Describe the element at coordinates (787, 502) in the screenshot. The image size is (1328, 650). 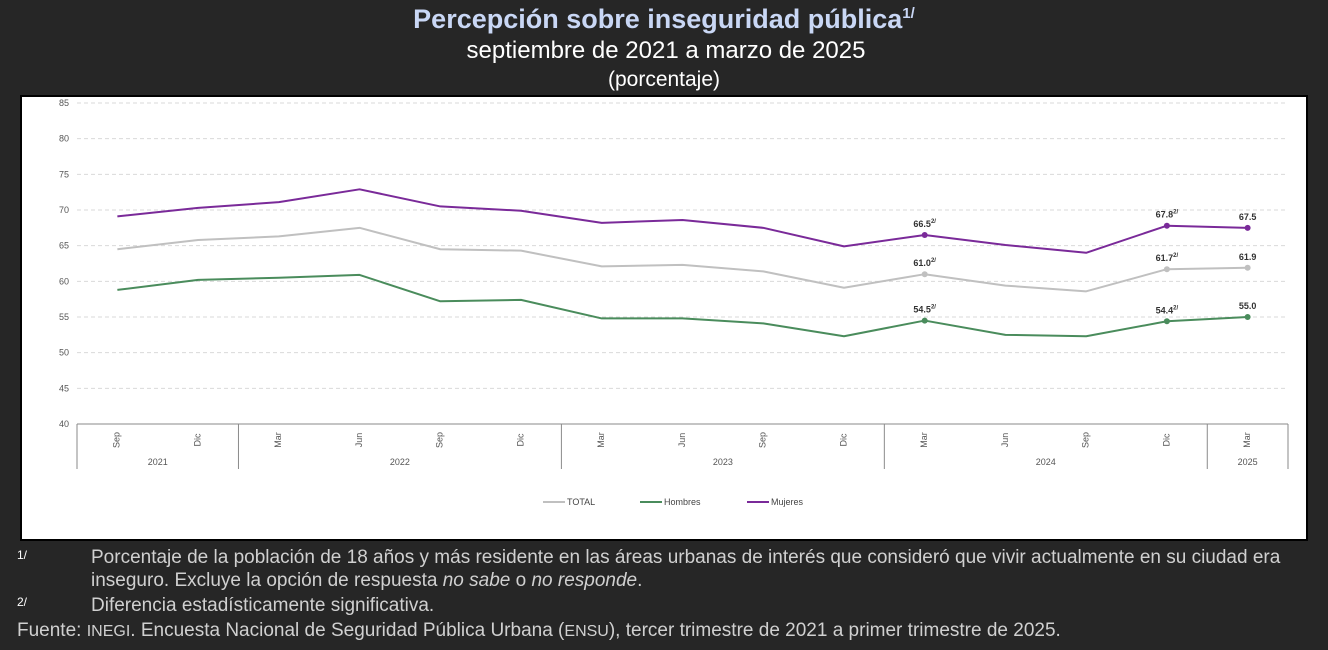
I see `legend-label: Mujeres` at that location.